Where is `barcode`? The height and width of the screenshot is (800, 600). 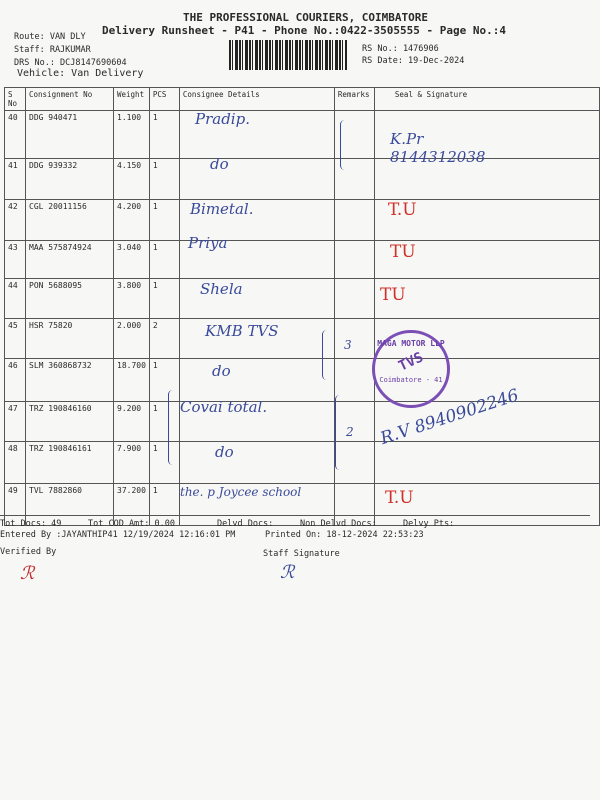
barcode is located at coordinates (288, 55).